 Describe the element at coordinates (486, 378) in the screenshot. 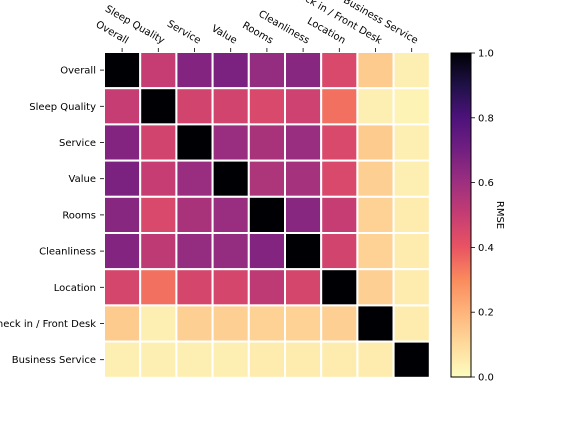

I see `colorbar-tick-label: 0.0` at that location.